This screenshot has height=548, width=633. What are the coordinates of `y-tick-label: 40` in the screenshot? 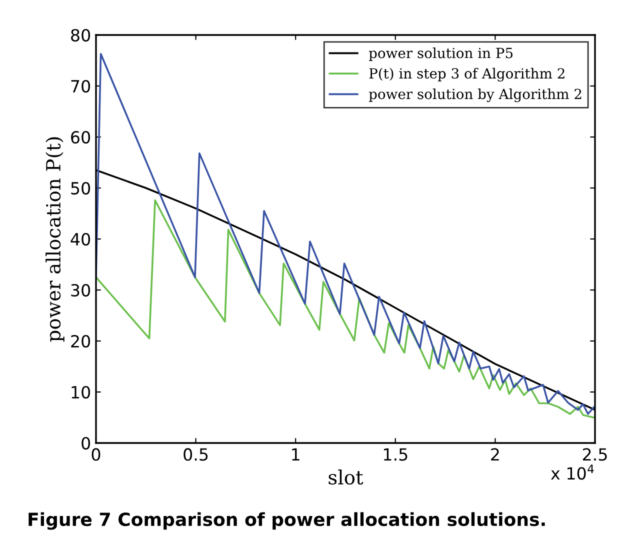 It's located at (80, 239).